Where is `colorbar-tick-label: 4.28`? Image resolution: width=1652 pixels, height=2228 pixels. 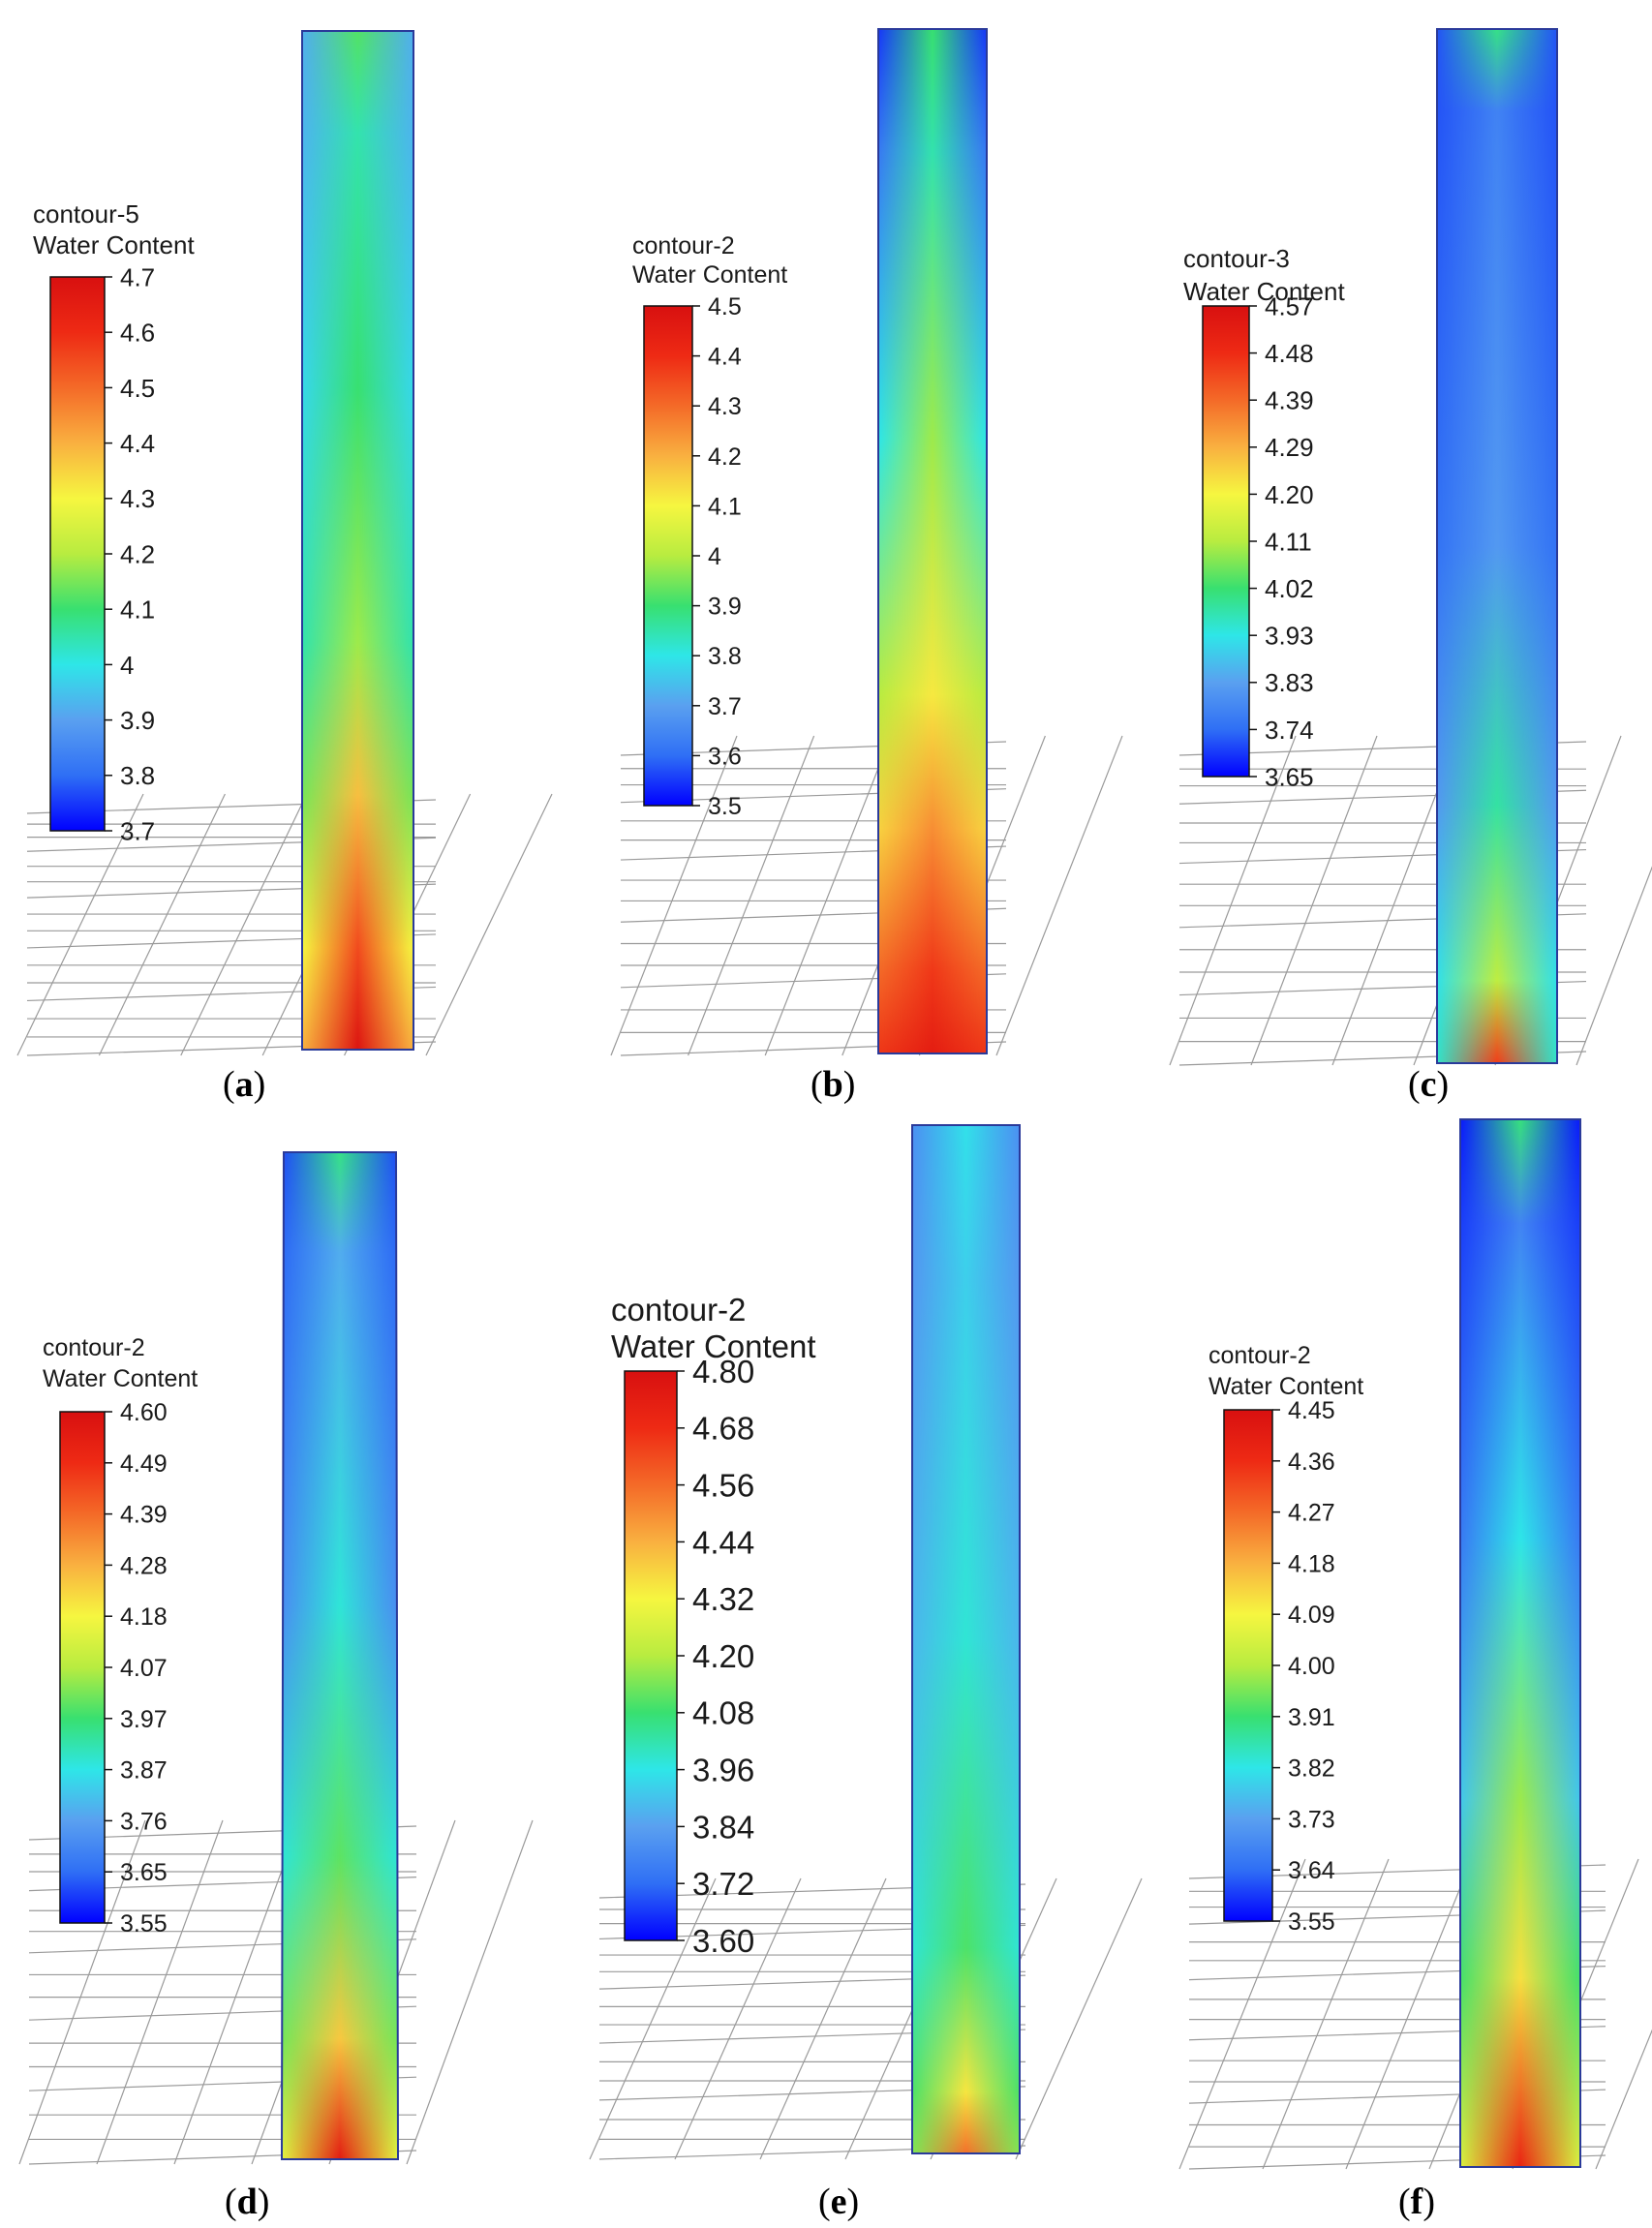 colorbar-tick-label: 4.28 is located at coordinates (144, 1566).